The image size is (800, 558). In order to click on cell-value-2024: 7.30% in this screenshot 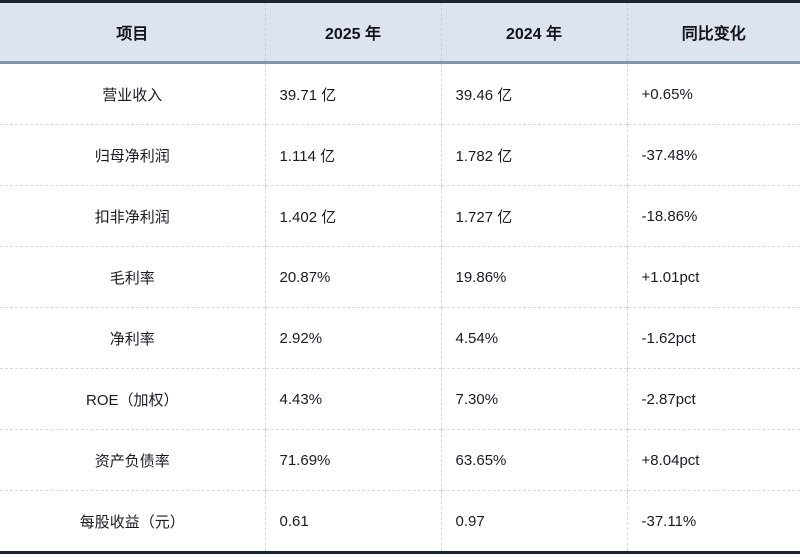, I will do `click(533, 399)`.